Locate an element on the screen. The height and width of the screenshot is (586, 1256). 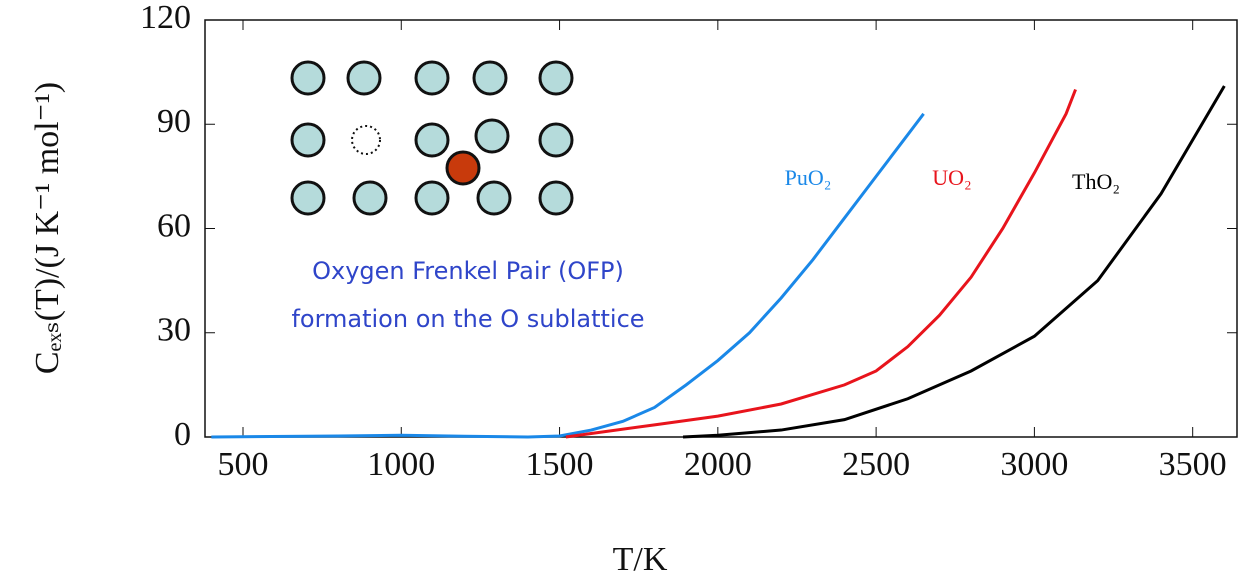
x-tick-label: 3500 is located at coordinates (1193, 464).